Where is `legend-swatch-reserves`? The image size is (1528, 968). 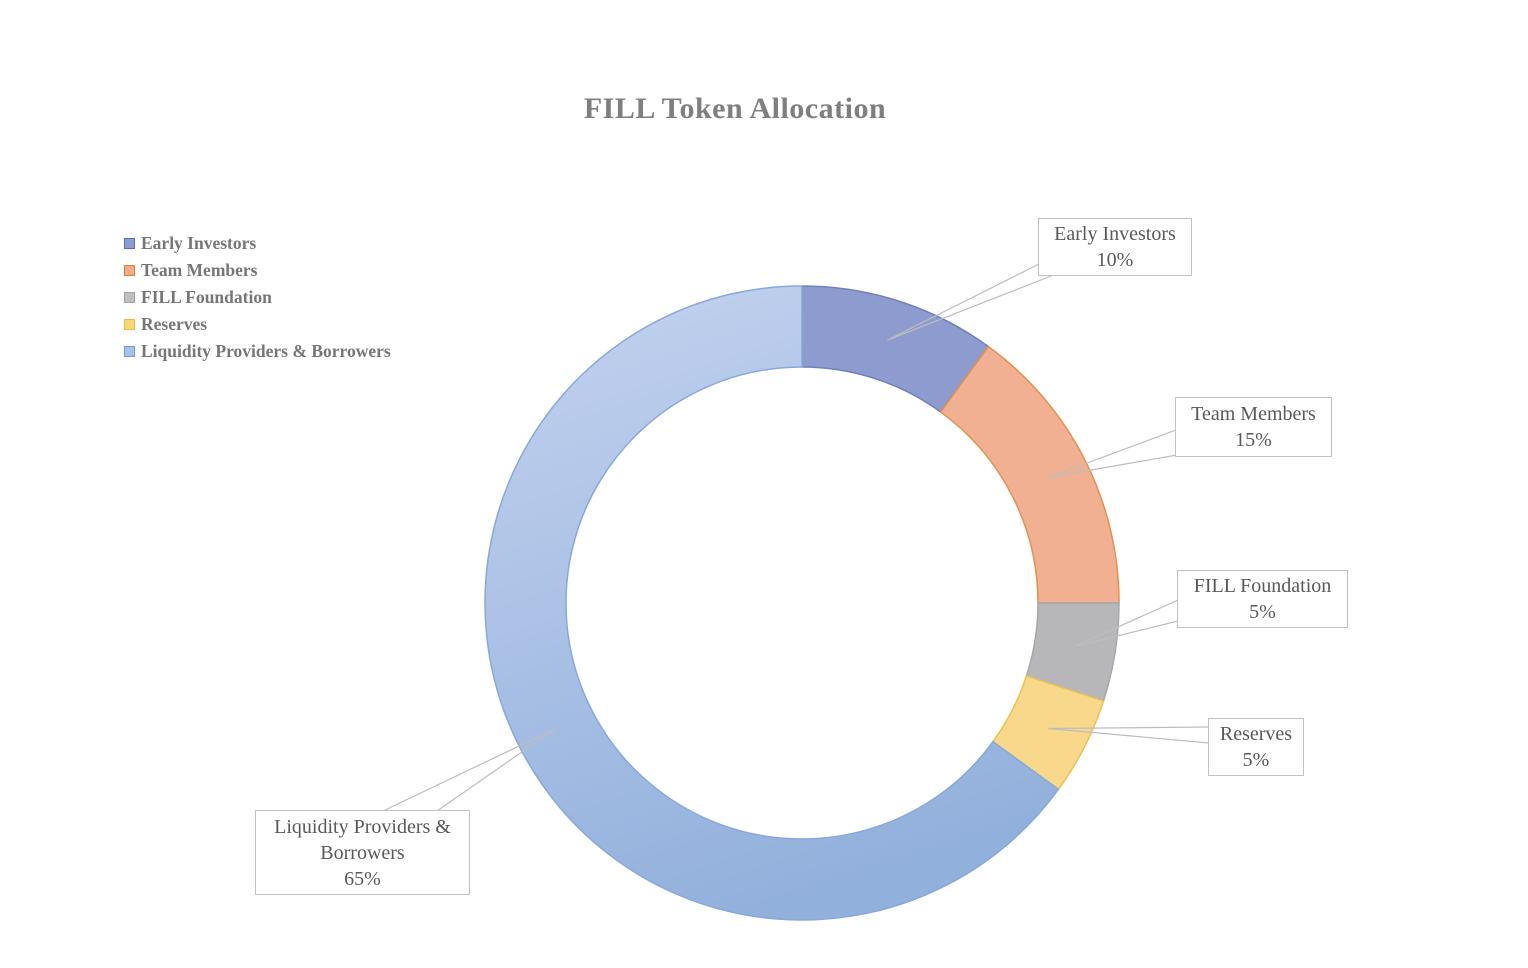
legend-swatch-reserves is located at coordinates (129, 324).